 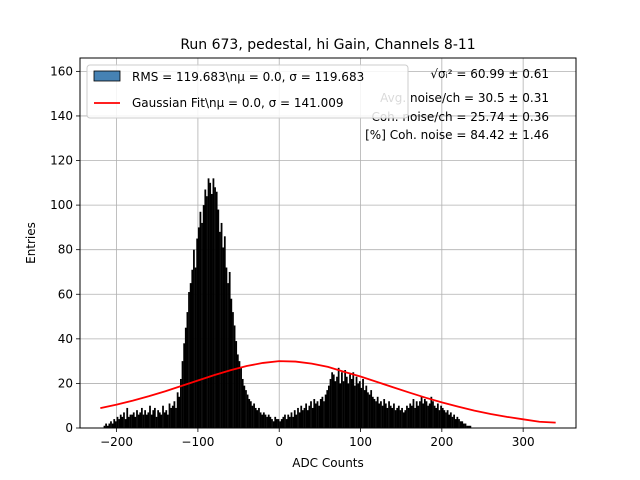 What do you see at coordinates (116, 442) in the screenshot?
I see `x-tick-label: −200` at bounding box center [116, 442].